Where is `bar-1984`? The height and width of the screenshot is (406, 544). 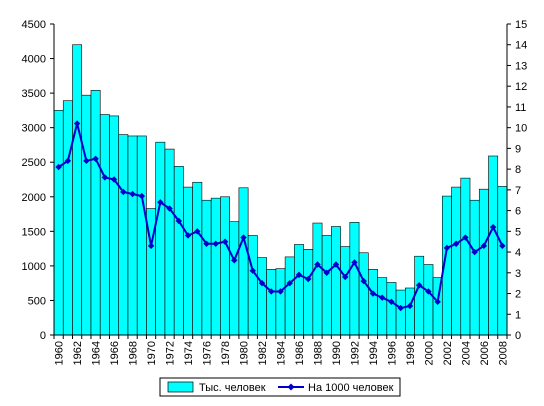
bar-1984 is located at coordinates (280, 302).